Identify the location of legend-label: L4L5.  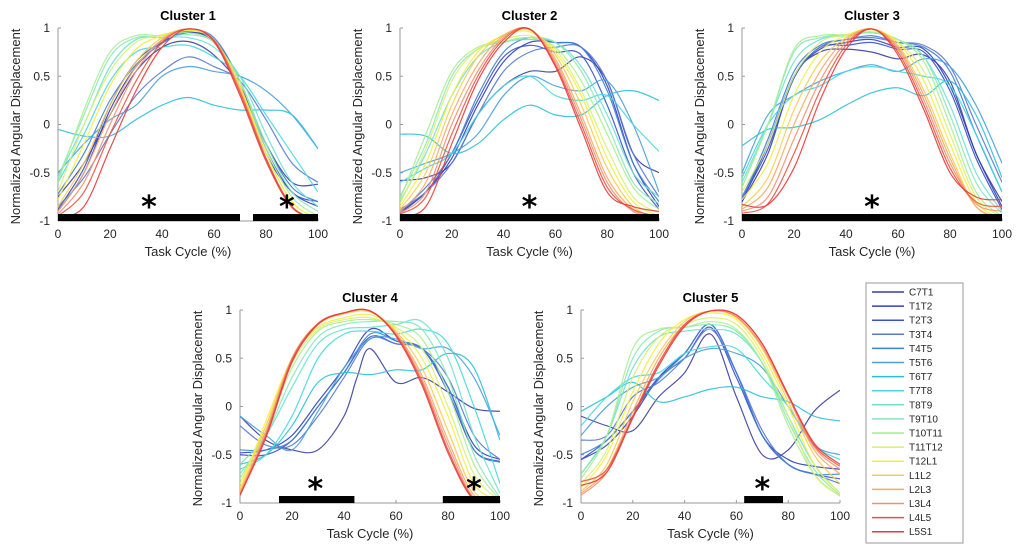
(920, 518).